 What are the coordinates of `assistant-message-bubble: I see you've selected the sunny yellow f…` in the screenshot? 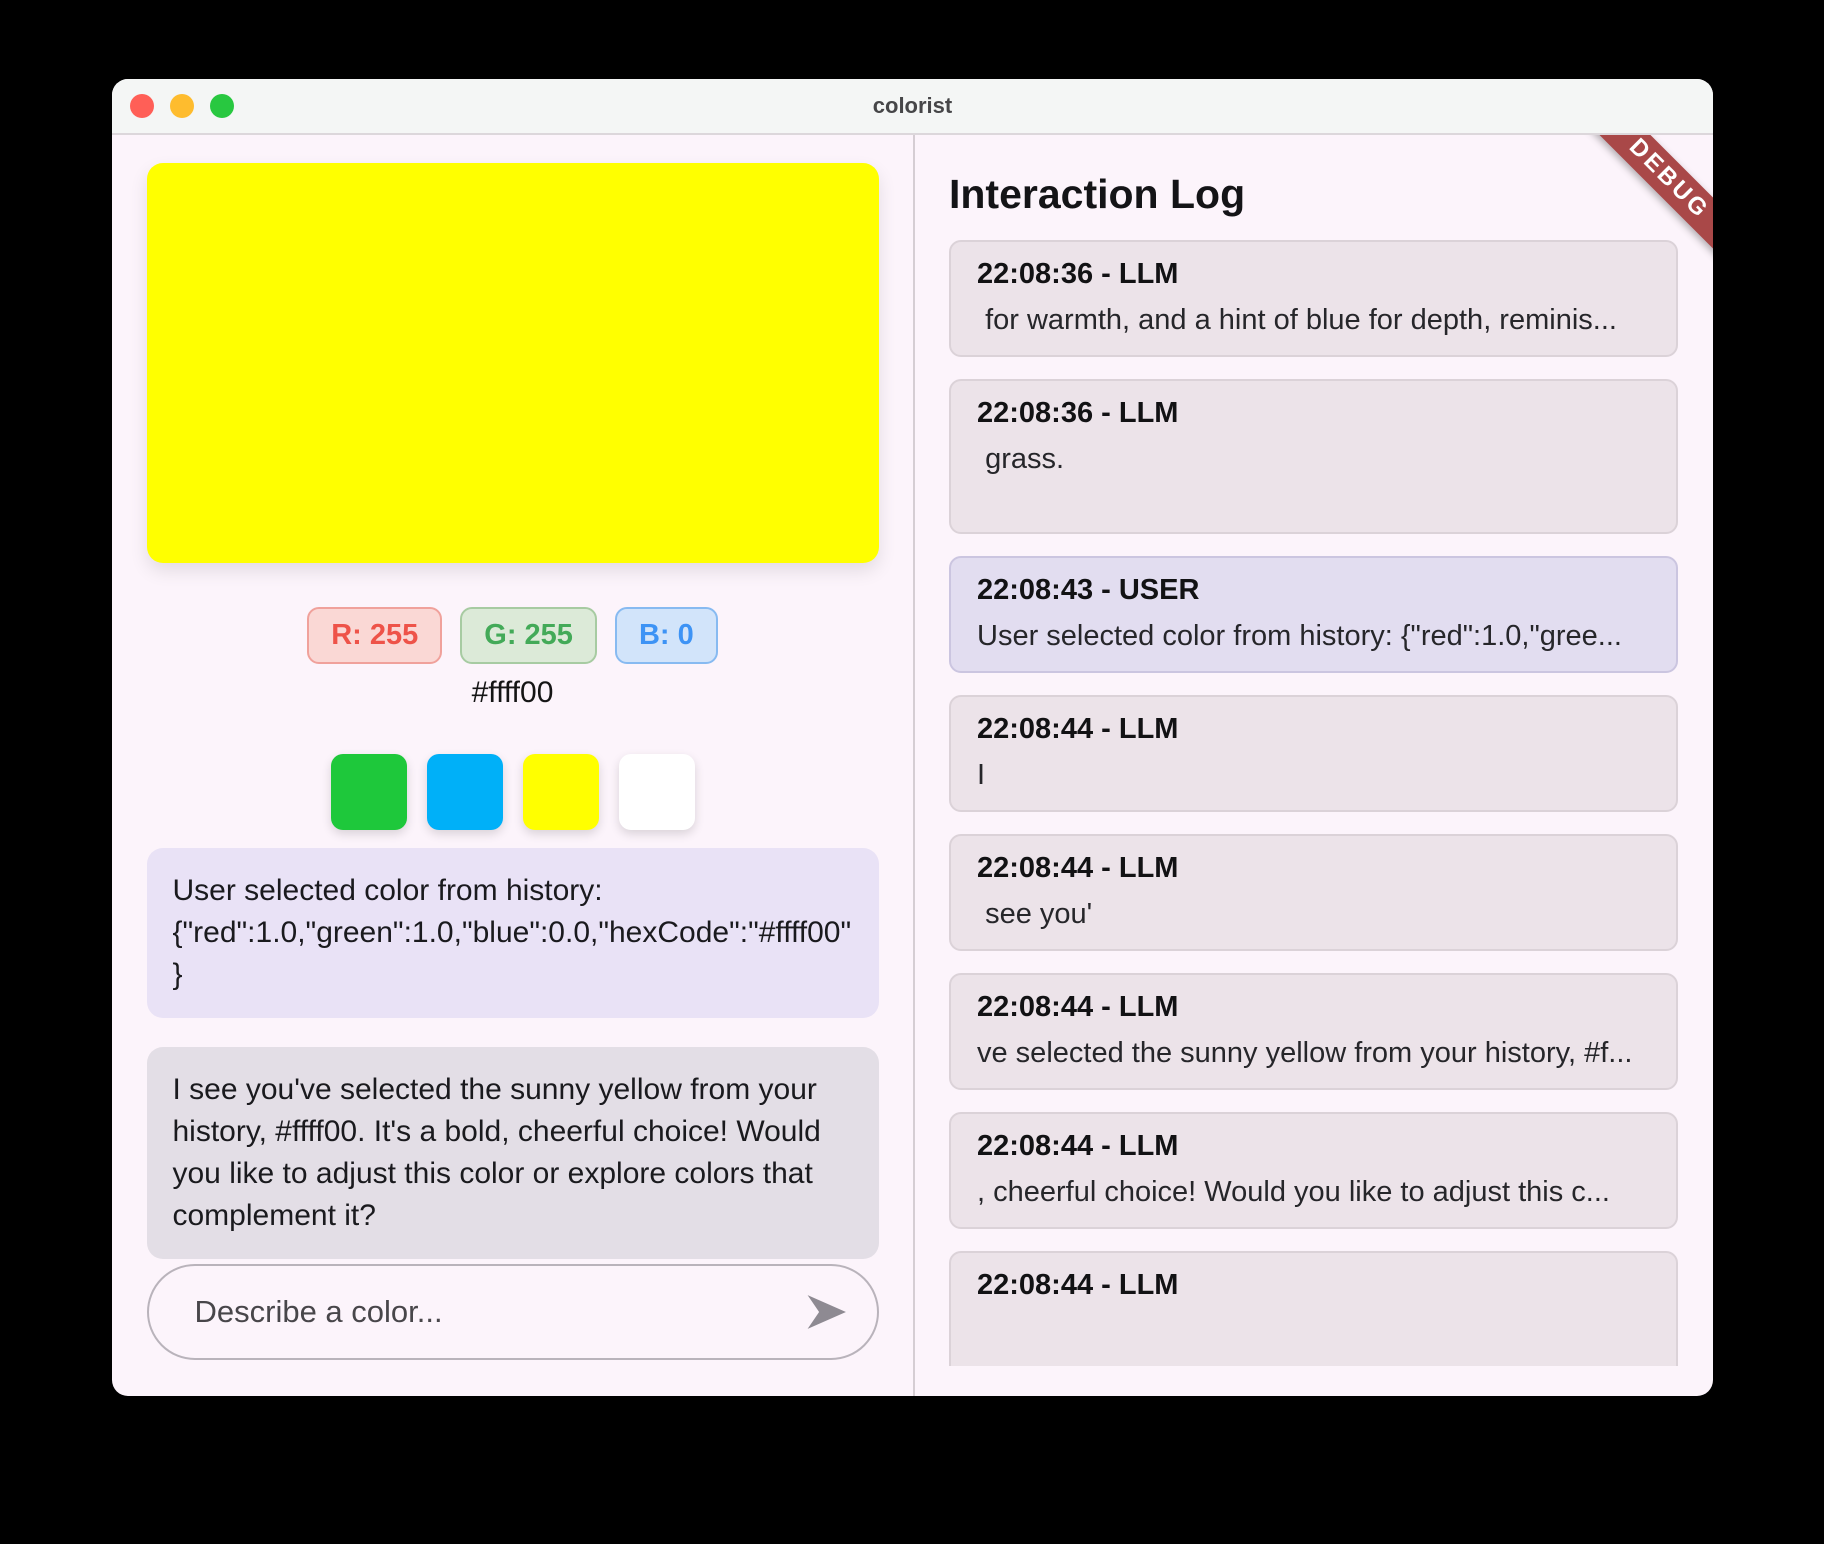 It's located at (512, 1153).